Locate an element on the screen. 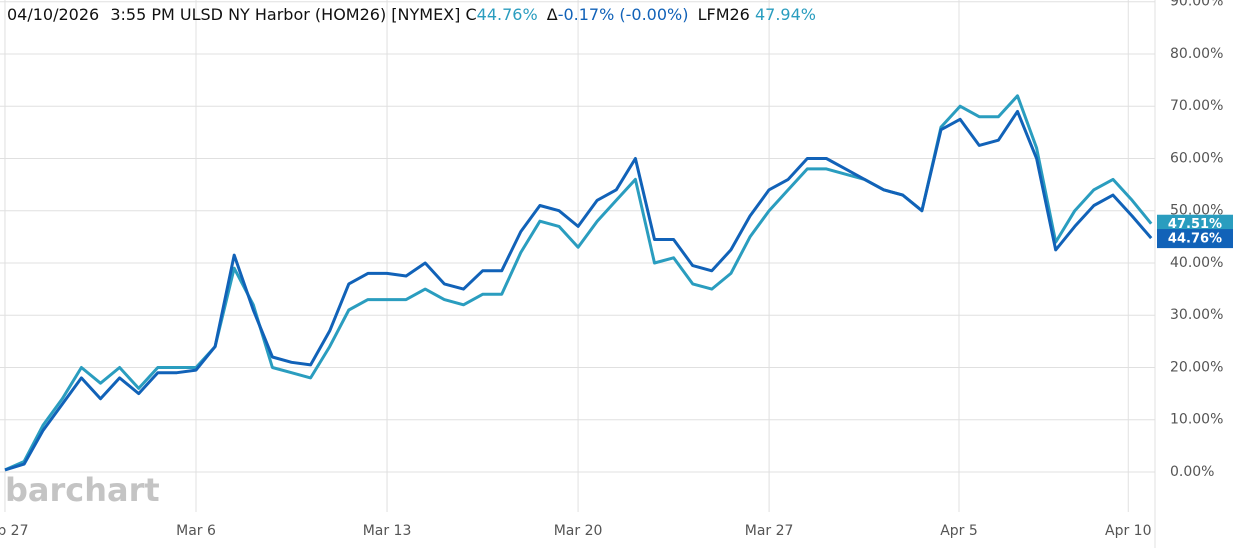 This screenshot has width=1251, height=548. last-value-label: 44.76% is located at coordinates (1195, 239).